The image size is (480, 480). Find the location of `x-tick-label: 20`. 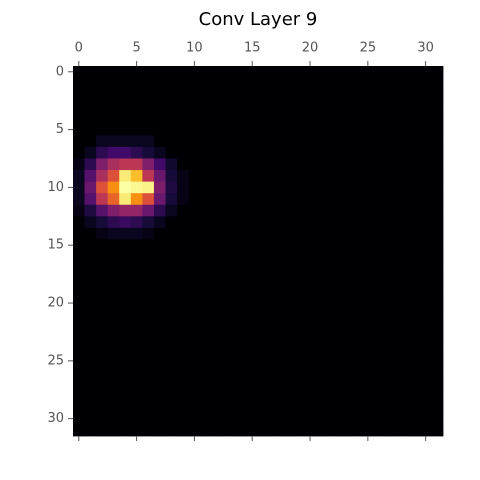

x-tick-label: 20 is located at coordinates (310, 48).